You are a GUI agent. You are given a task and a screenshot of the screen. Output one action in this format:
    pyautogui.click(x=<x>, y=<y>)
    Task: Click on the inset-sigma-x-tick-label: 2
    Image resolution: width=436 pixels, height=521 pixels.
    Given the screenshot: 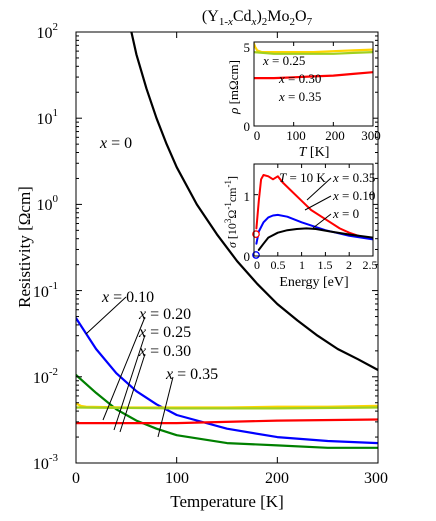 What is the action you would take?
    pyautogui.click(x=349, y=265)
    